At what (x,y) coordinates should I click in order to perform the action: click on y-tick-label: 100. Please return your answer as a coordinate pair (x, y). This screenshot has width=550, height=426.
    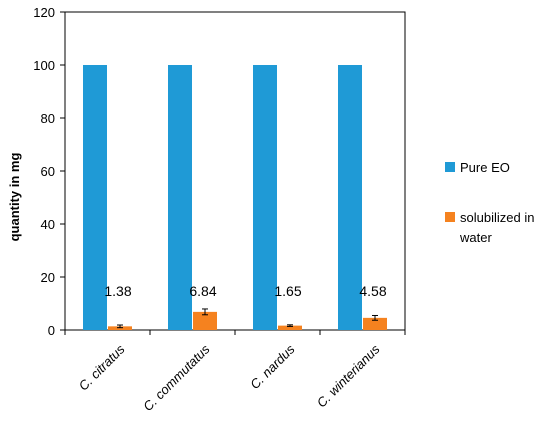
    Looking at the image, I should click on (44, 65).